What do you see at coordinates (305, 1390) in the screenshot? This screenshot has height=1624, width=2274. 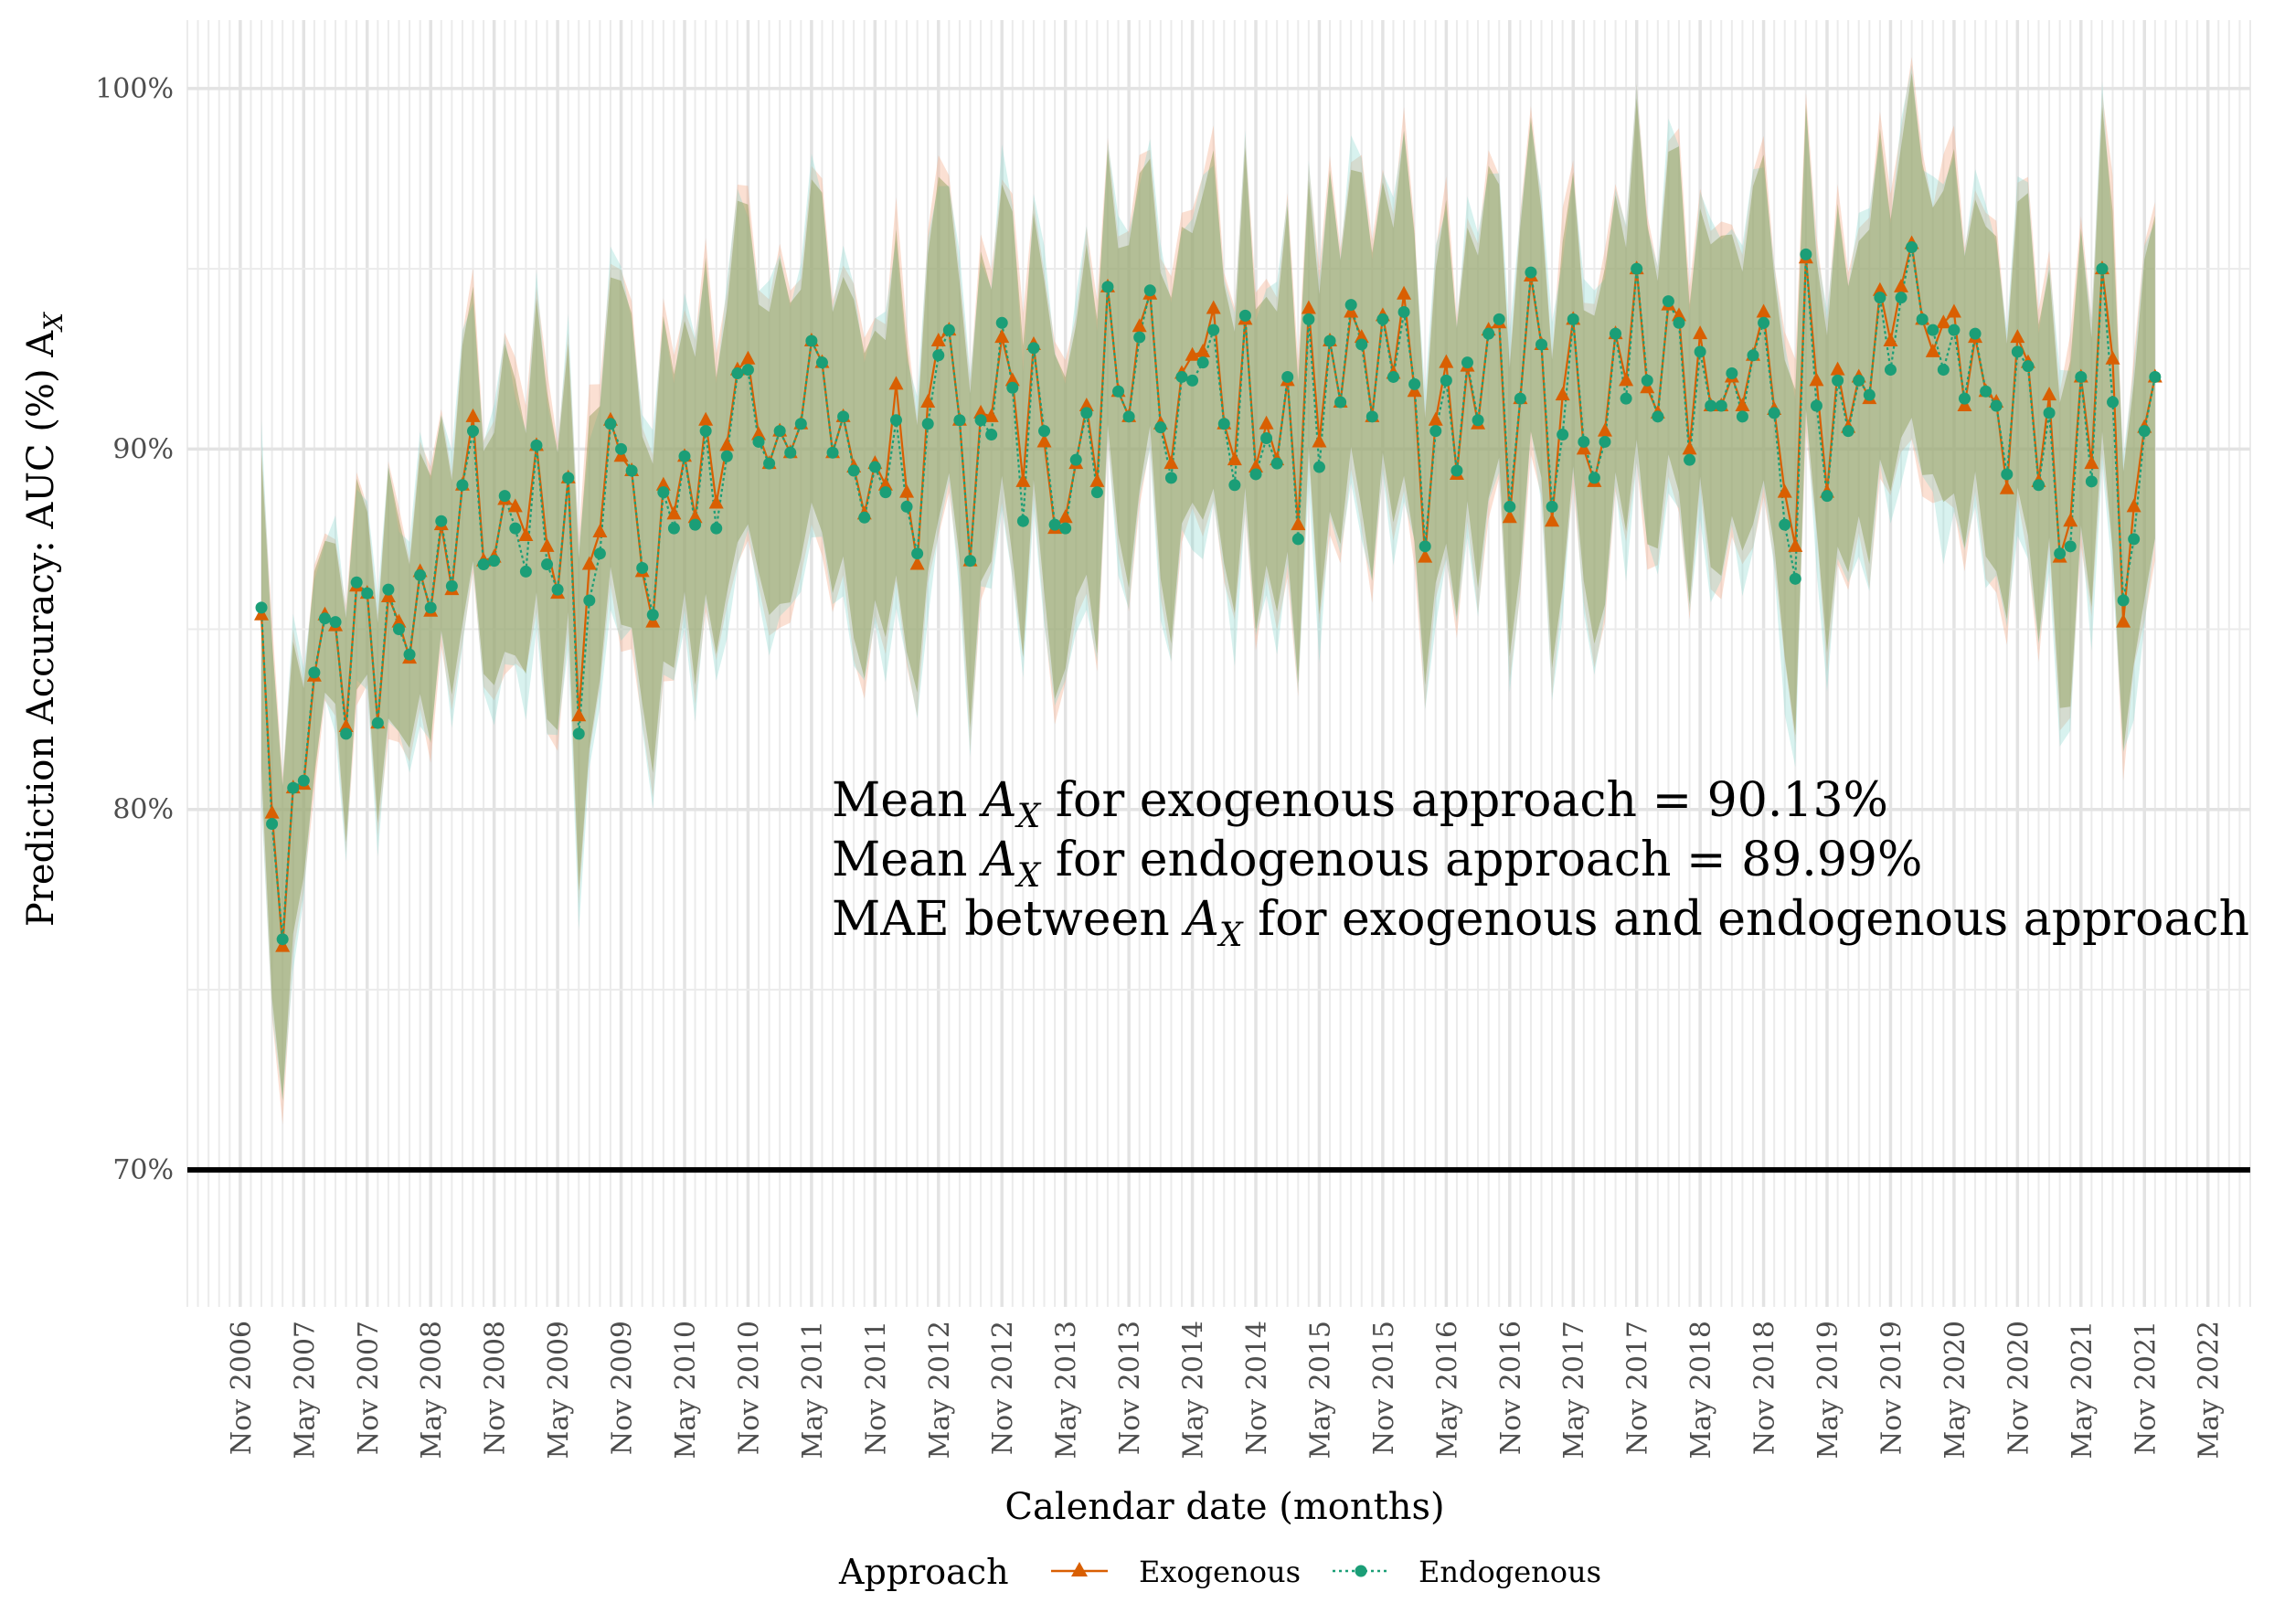 I see `x-tick-label: May 2007` at bounding box center [305, 1390].